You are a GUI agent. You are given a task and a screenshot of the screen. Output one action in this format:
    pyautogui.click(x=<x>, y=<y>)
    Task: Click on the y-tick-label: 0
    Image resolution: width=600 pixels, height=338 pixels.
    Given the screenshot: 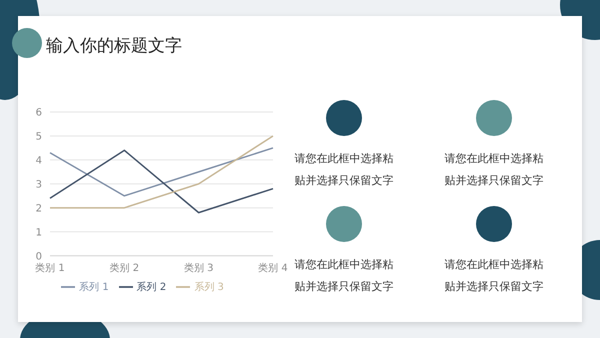 What is the action you would take?
    pyautogui.click(x=39, y=256)
    